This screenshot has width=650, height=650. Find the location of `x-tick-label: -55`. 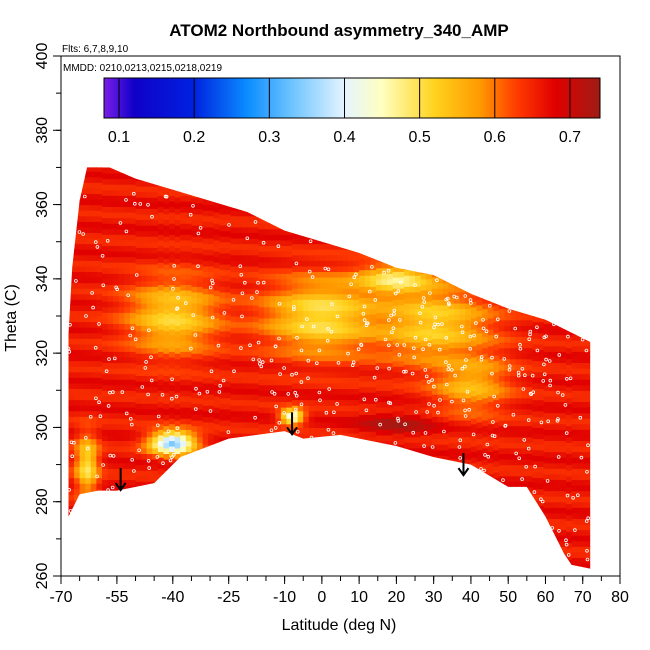

x-tick-label: -55 is located at coordinates (116, 597).